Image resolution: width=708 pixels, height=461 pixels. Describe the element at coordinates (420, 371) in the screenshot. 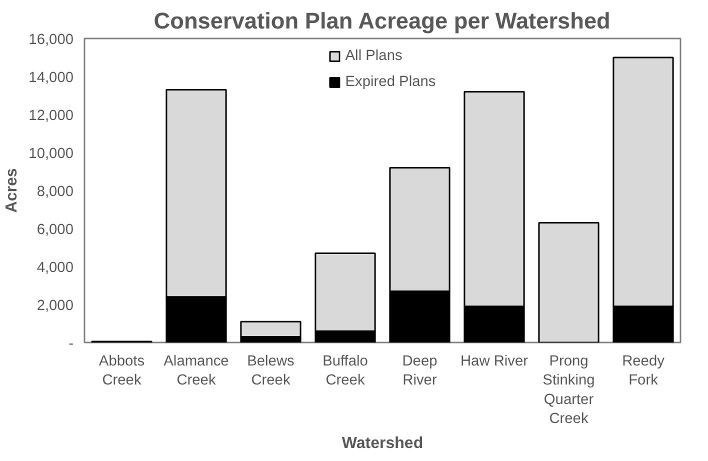

I see `x-tick-label: Deep River` at that location.